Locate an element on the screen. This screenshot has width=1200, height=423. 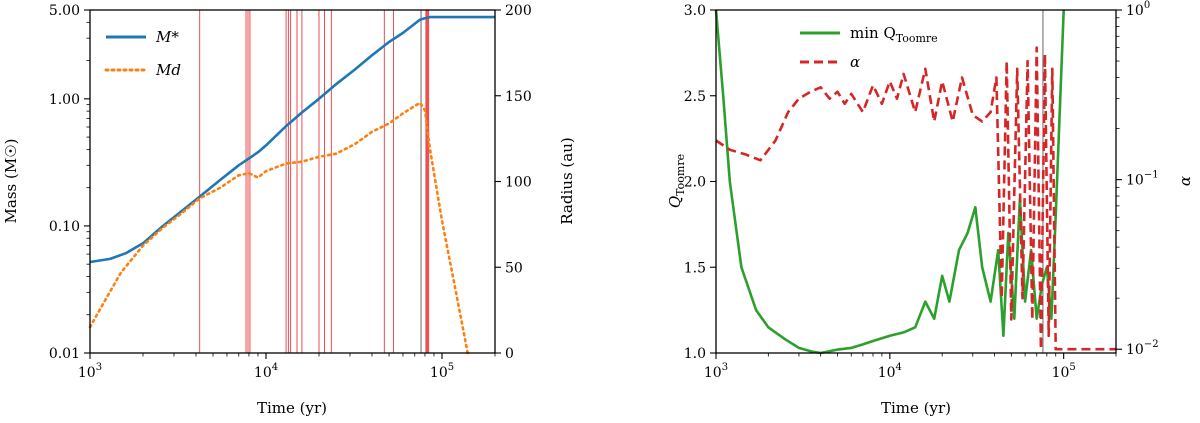
y2-tick-label-0-base: 0 is located at coordinates (509, 354).